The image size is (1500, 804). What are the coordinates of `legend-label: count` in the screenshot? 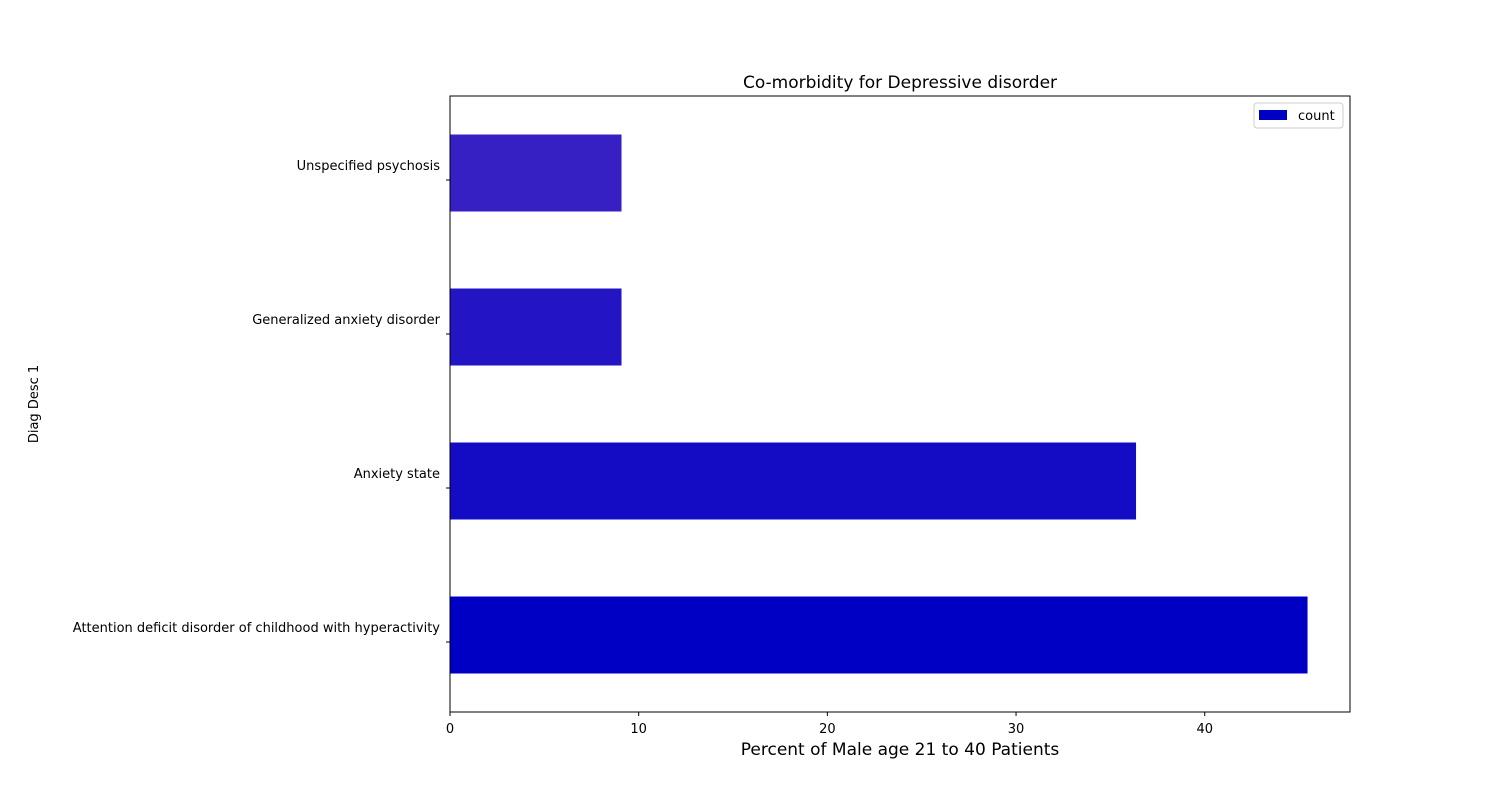 It's located at (1316, 116).